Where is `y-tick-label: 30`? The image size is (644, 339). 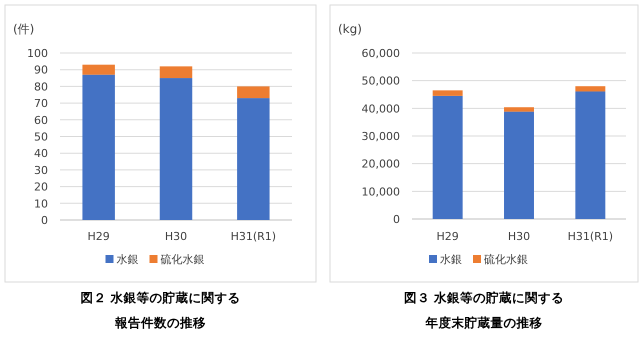
y-tick-label: 30 is located at coordinates (41, 170).